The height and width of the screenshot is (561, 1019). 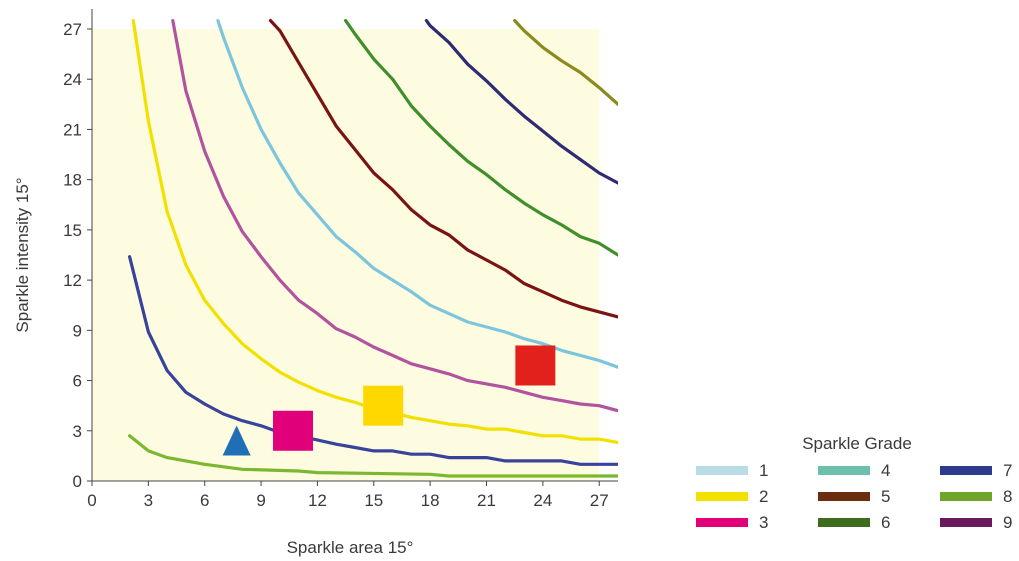 I want to click on x-tick-label: 9, so click(x=260, y=500).